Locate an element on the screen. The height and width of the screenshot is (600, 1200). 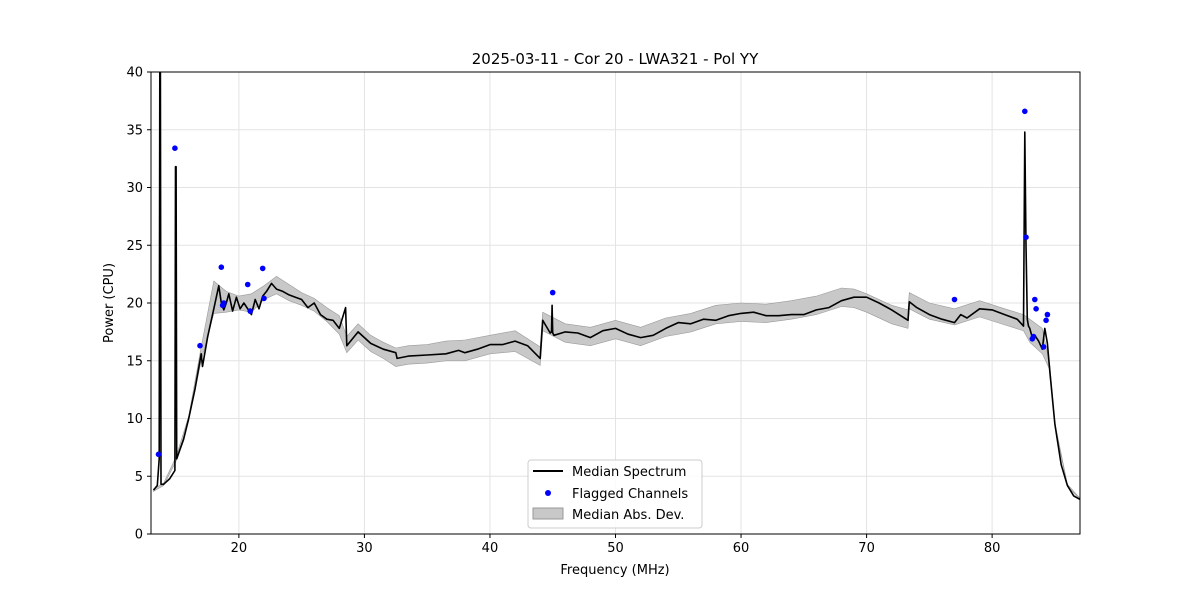
y-tick-label: 35 is located at coordinates (134, 130).